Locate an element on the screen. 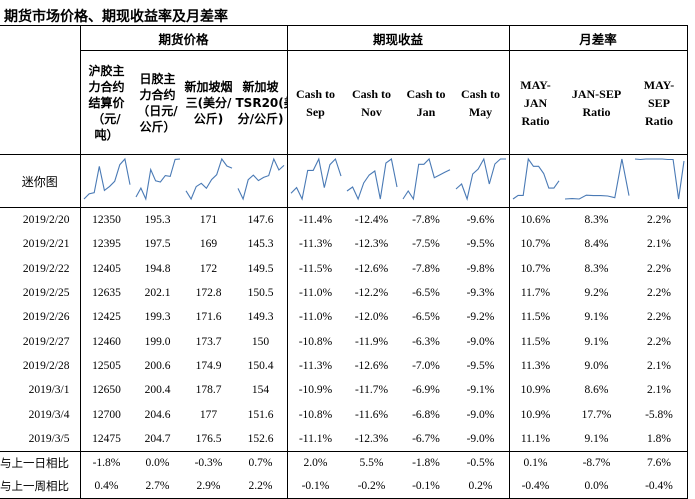 Image resolution: width=695 pixels, height=499 pixels. table-cell: 11.1% is located at coordinates (535, 439).